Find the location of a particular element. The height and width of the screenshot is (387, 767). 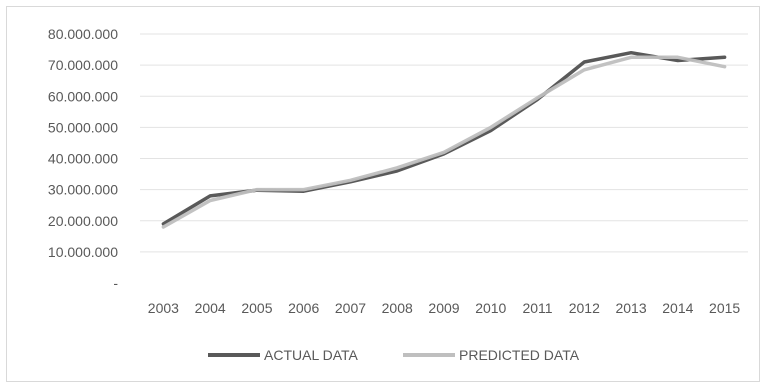

legend: ACTUAL DATA PREDICTED DATA is located at coordinates (394, 355).